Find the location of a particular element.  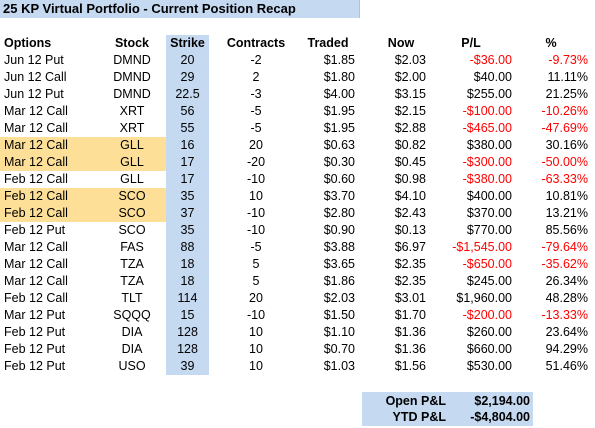

header-options: Options is located at coordinates (28, 43).